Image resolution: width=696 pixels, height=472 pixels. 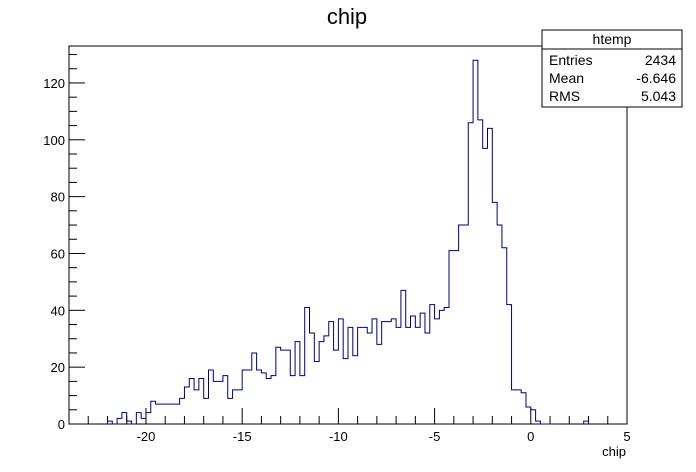 I want to click on y-tick-label: 120, so click(x=54, y=83).